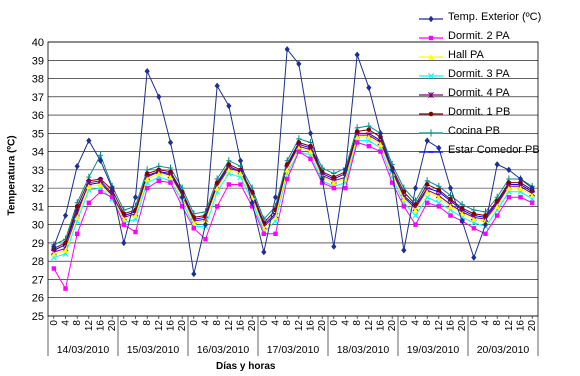  Describe the element at coordinates (38, 98) in the screenshot. I see `y-tick-label: 37` at that location.